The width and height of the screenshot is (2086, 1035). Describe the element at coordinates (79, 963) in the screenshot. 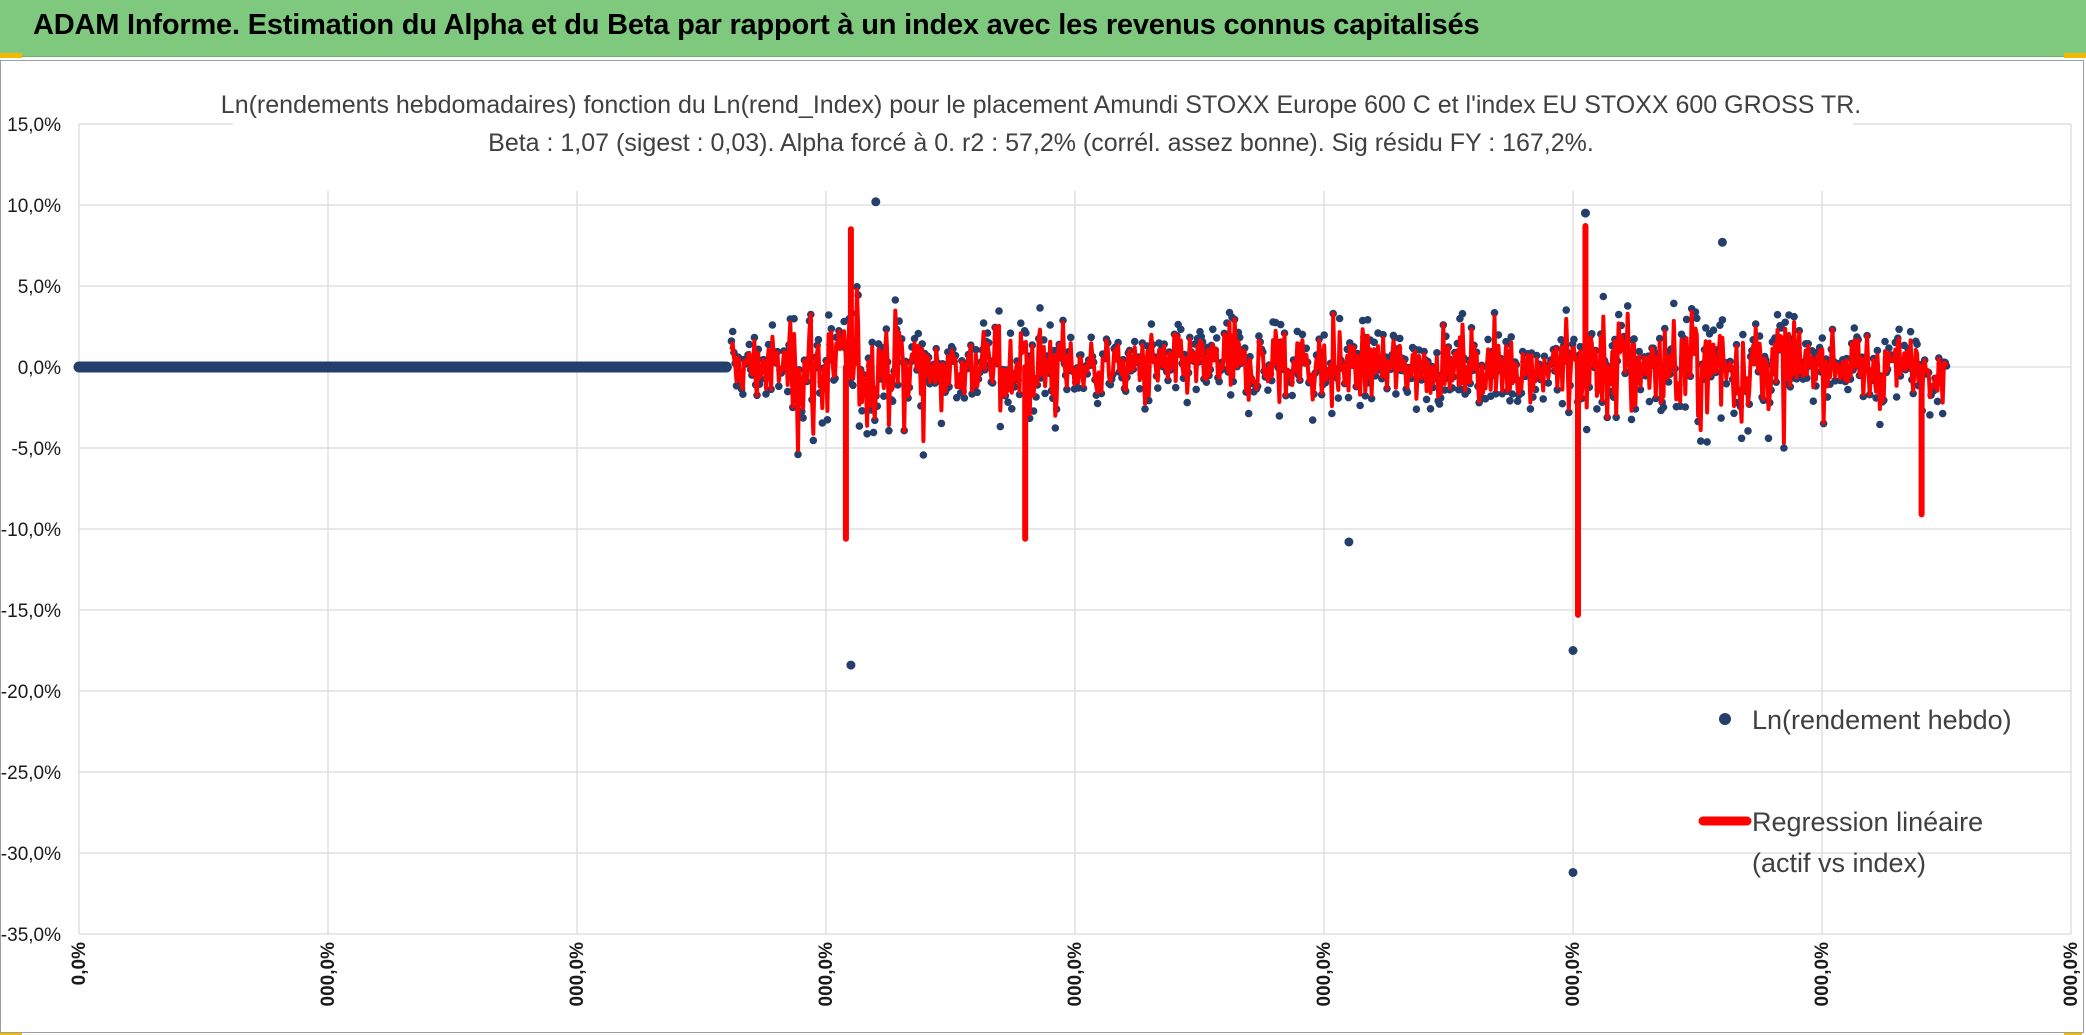

I see `x-tick-label: 0,0%` at that location.